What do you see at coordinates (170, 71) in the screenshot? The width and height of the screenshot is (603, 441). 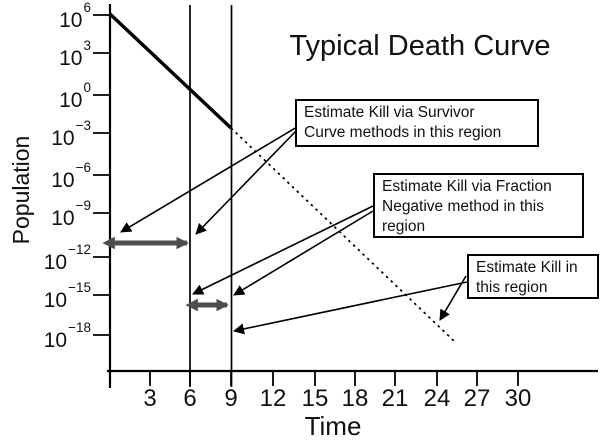 I see `death-curve-solid` at bounding box center [170, 71].